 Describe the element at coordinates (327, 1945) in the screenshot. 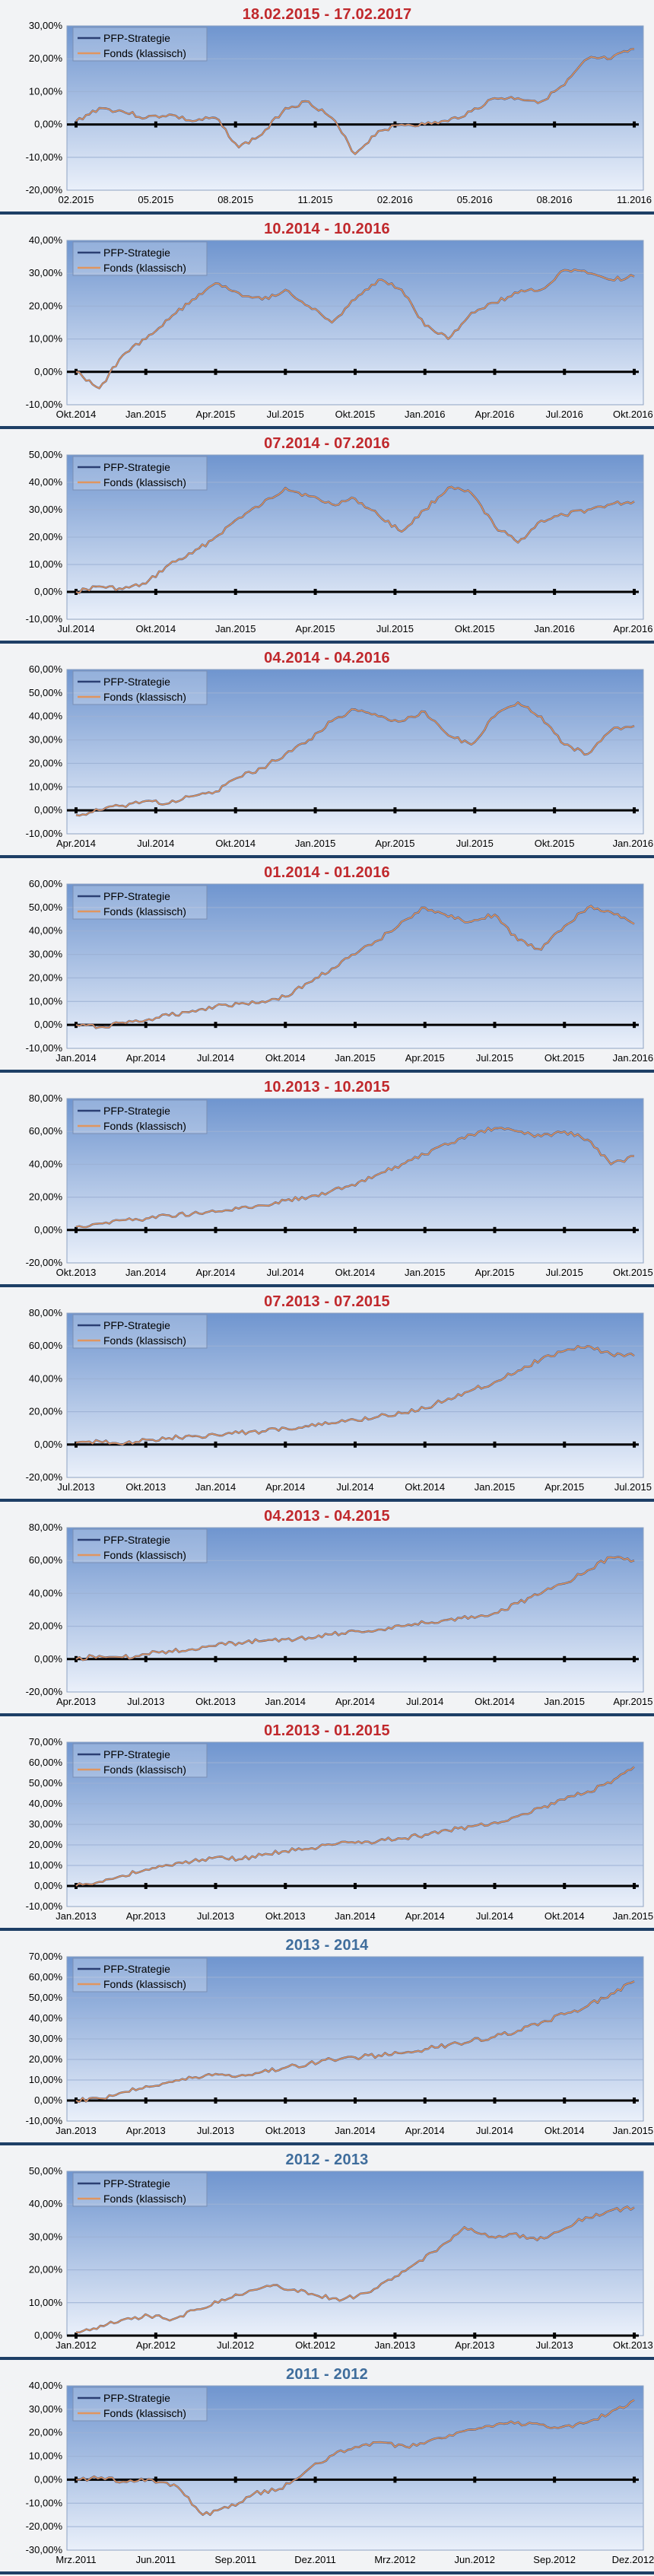

I see `chart-title: 2013 - 2014` at that location.